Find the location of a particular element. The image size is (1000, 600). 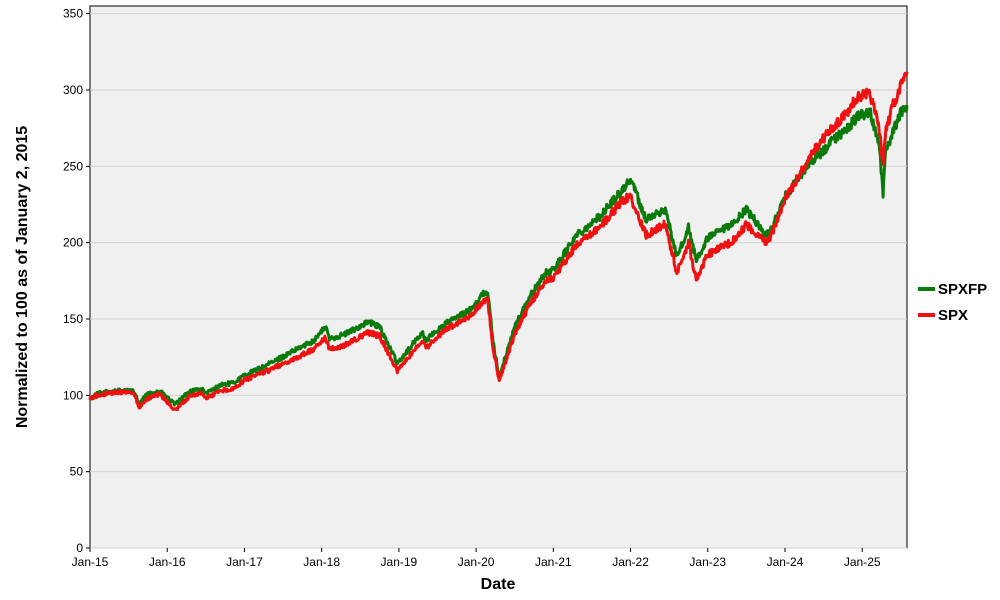

y-tick-label: 250 is located at coordinates (73, 166).